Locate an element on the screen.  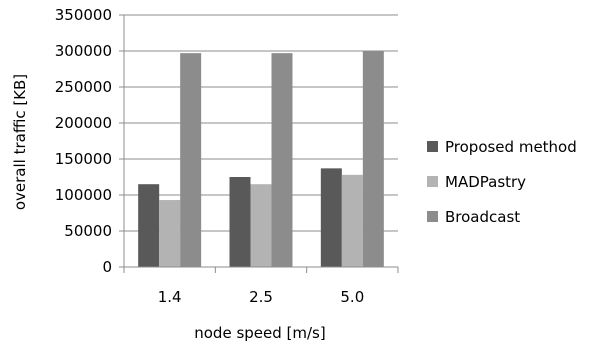
x-tick-label: 2.5 is located at coordinates (261, 297).